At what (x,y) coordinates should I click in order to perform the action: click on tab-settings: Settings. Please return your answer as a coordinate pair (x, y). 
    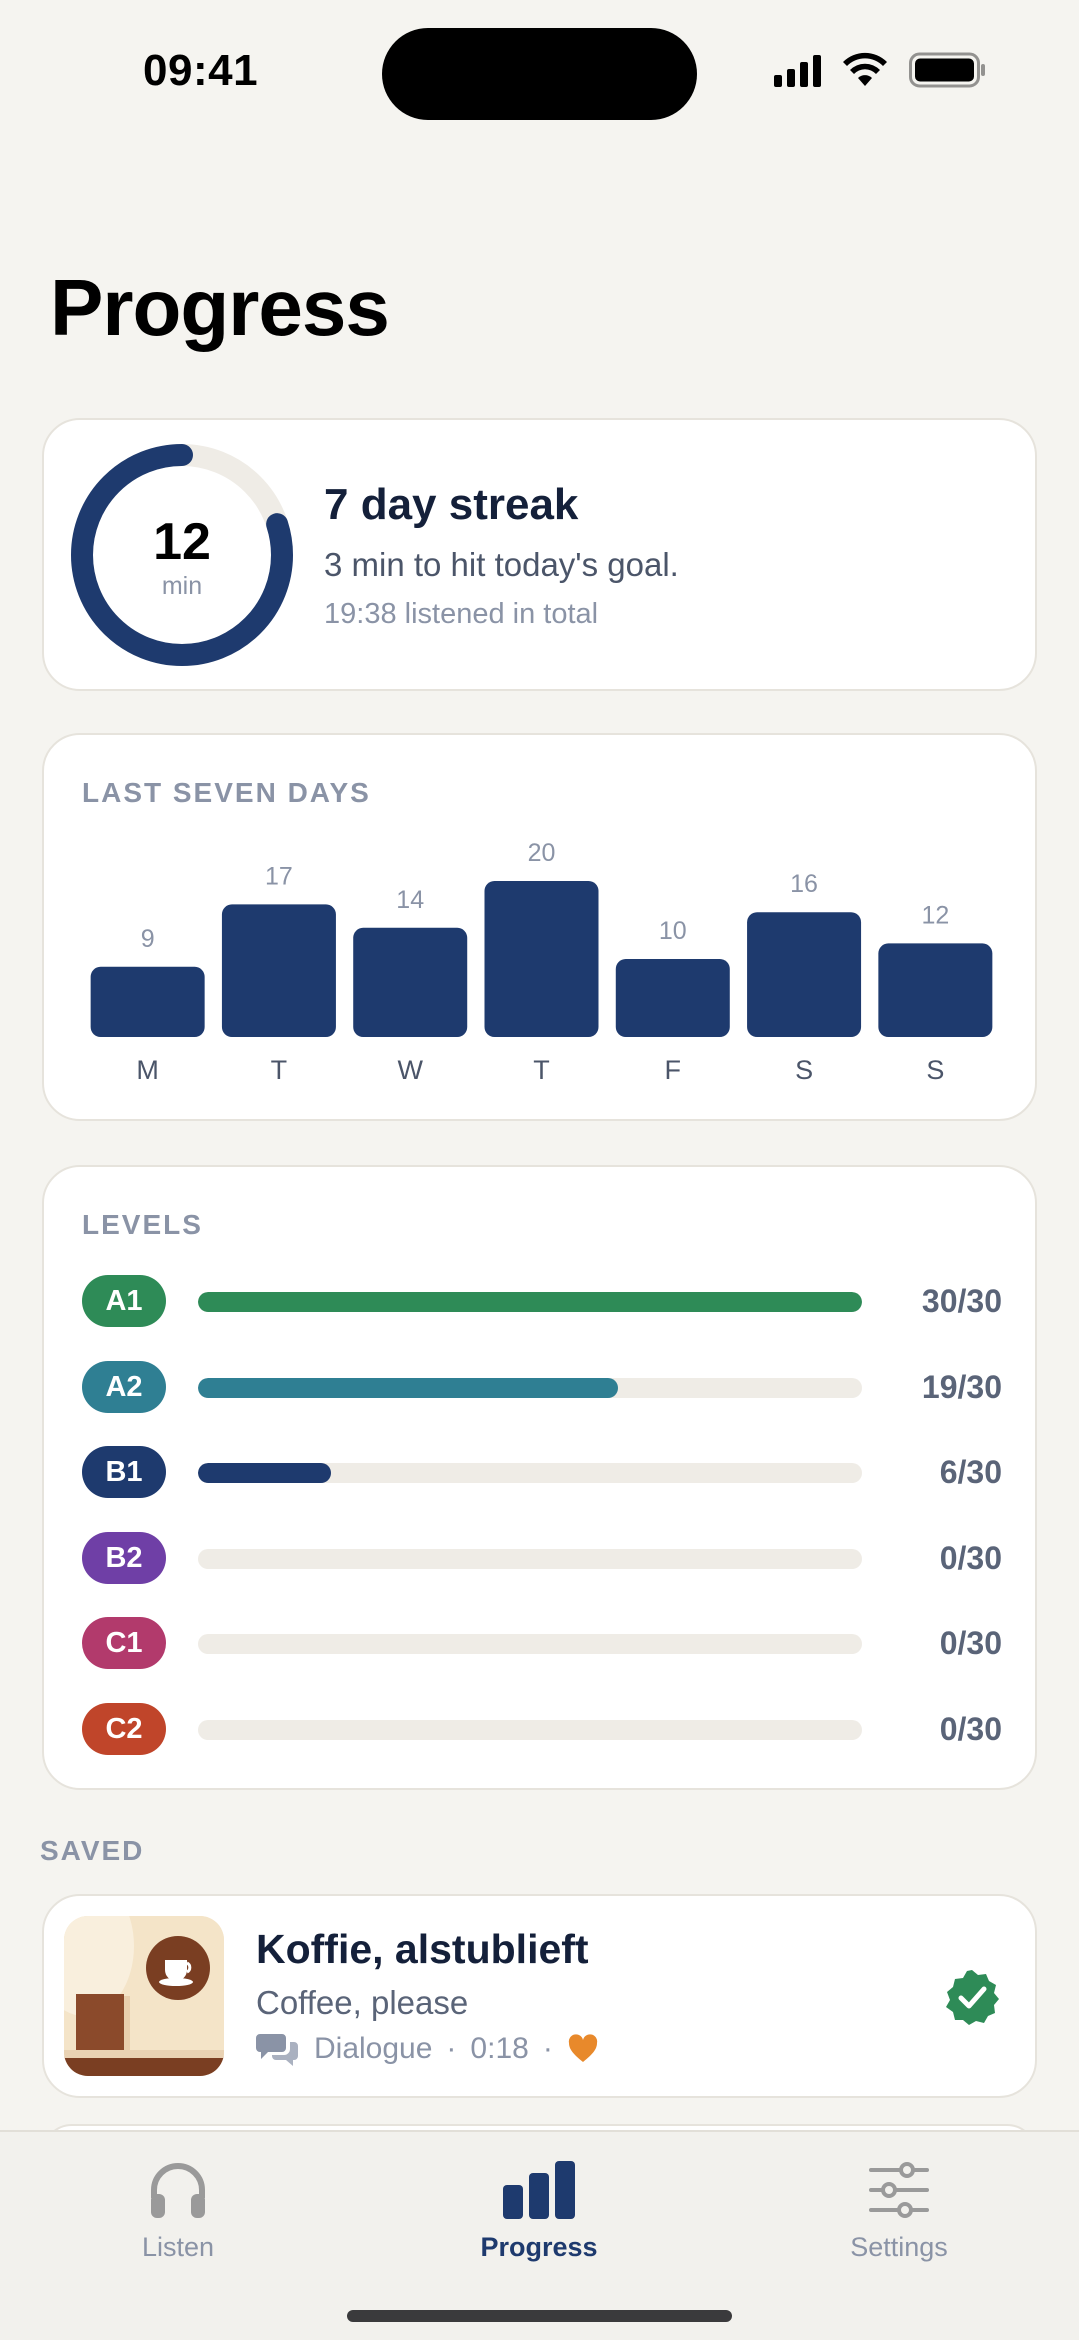
    Looking at the image, I should click on (899, 2206).